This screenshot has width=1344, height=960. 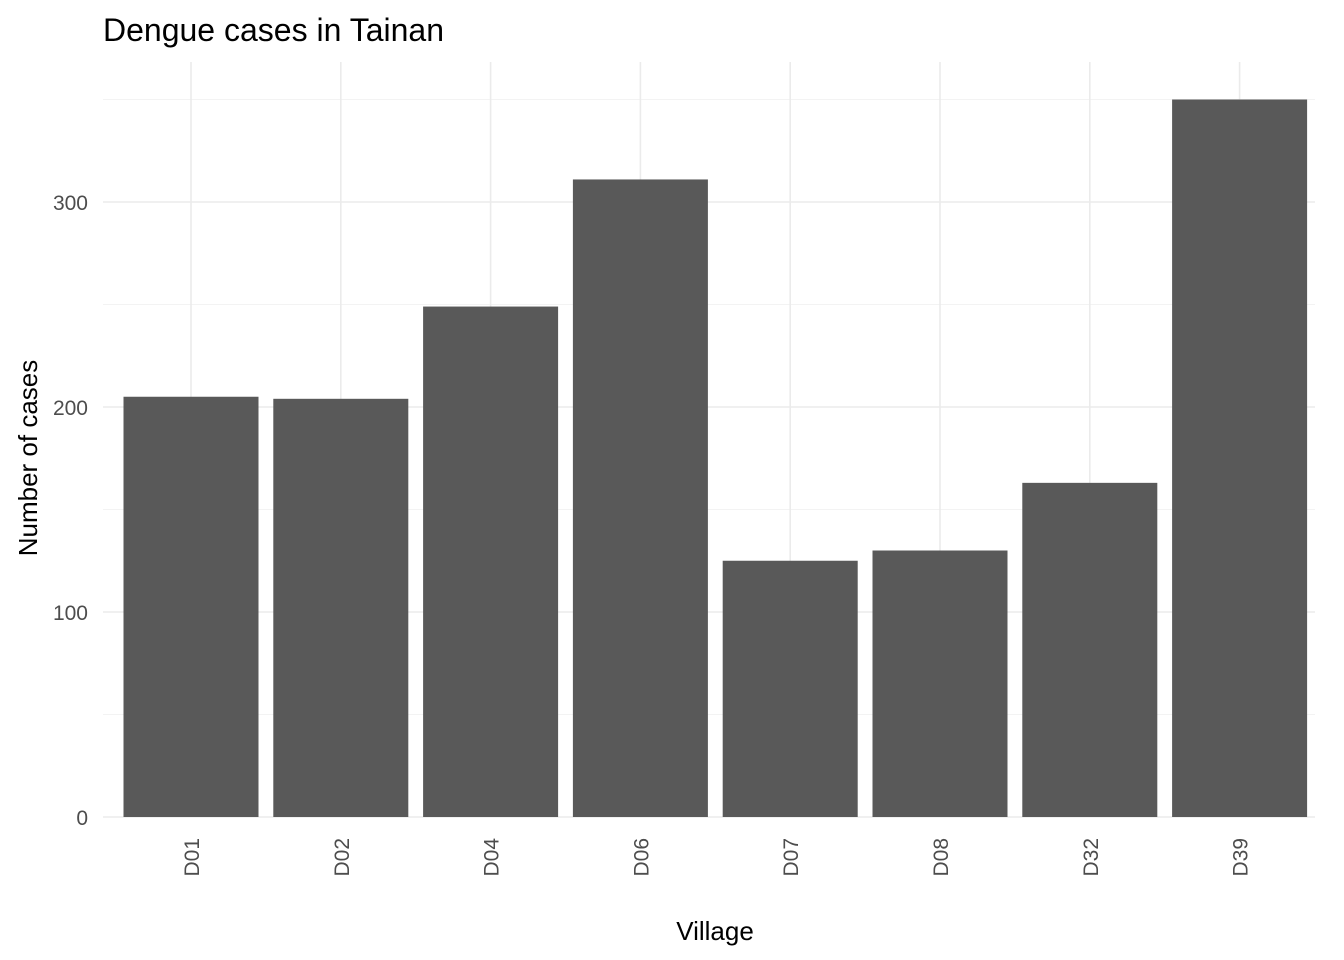 What do you see at coordinates (940, 683) in the screenshot?
I see `bar-d08` at bounding box center [940, 683].